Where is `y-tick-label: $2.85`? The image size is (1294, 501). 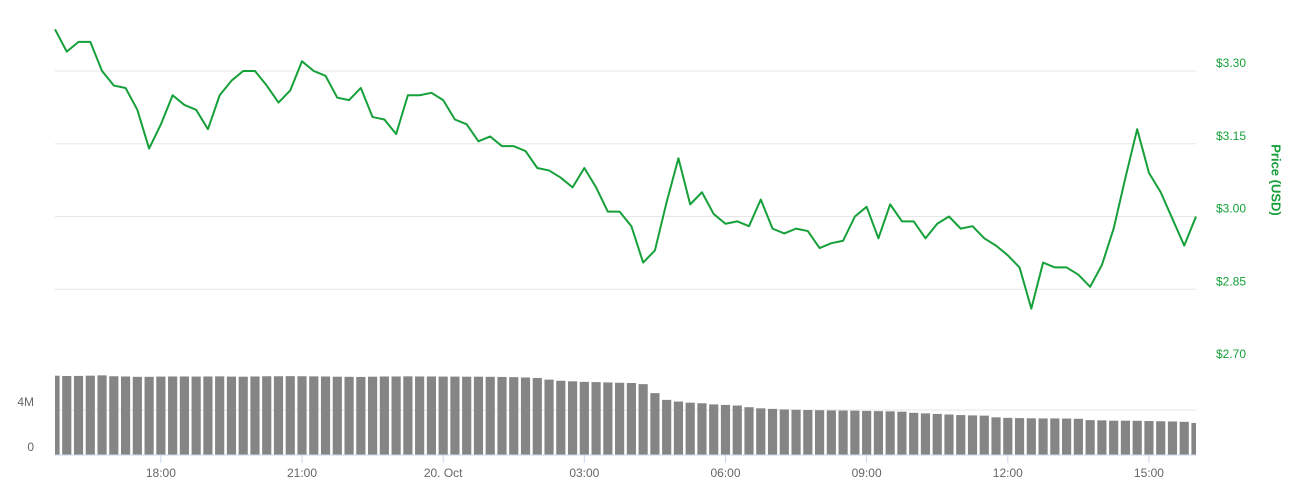 y-tick-label: $2.85 is located at coordinates (1231, 281).